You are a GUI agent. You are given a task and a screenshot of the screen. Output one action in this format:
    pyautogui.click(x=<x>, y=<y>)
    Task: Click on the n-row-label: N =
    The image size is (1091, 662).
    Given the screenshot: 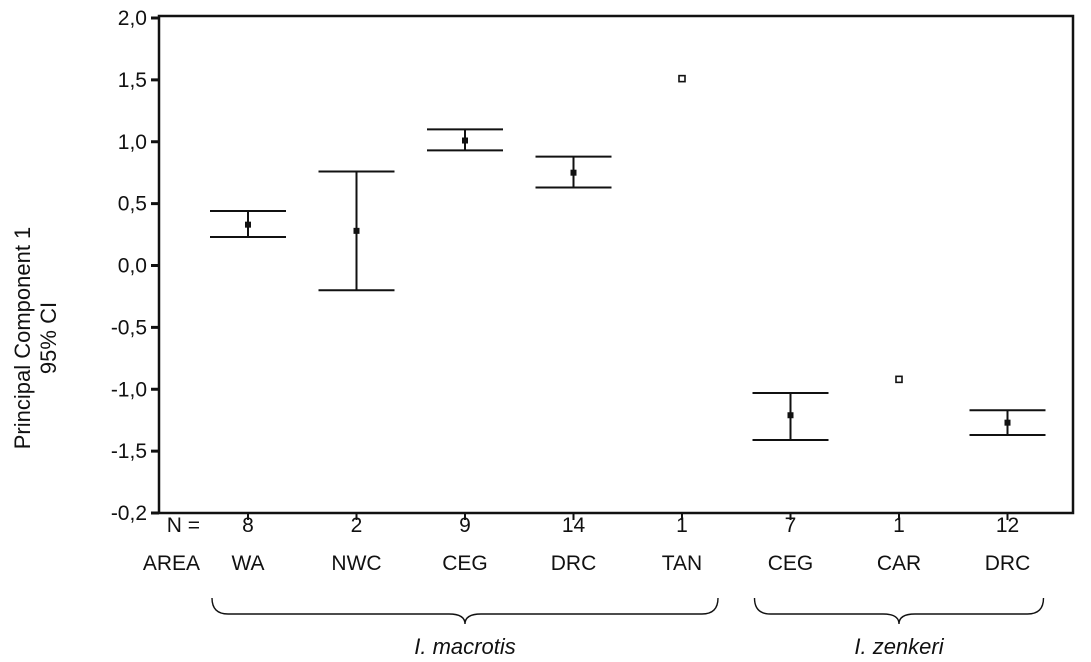 What is the action you would take?
    pyautogui.click(x=183, y=525)
    